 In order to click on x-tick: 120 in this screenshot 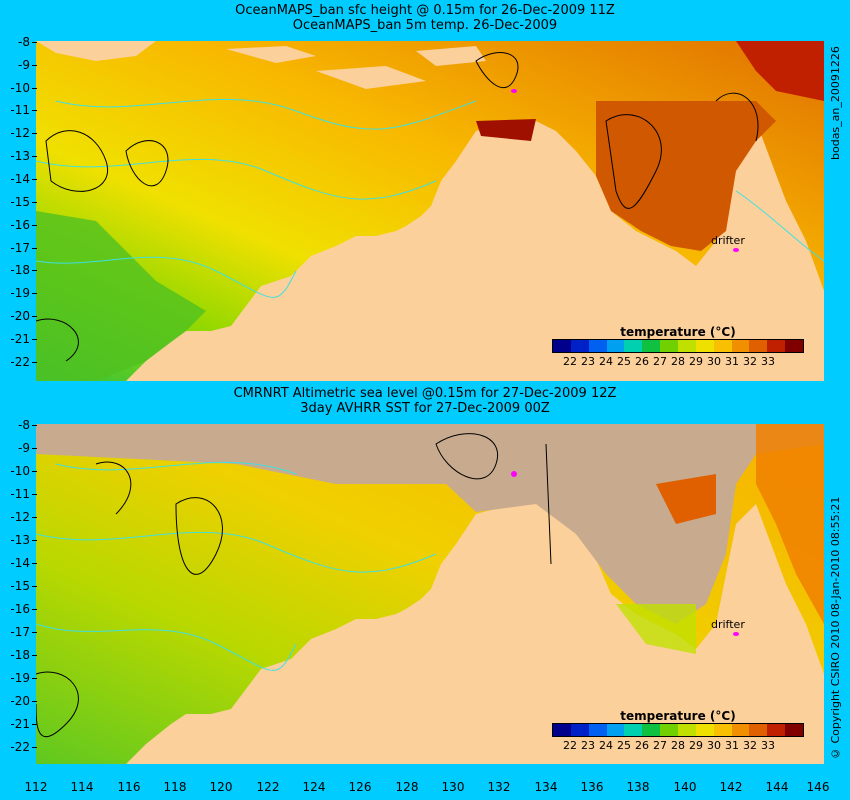, I will do `click(221, 787)`.